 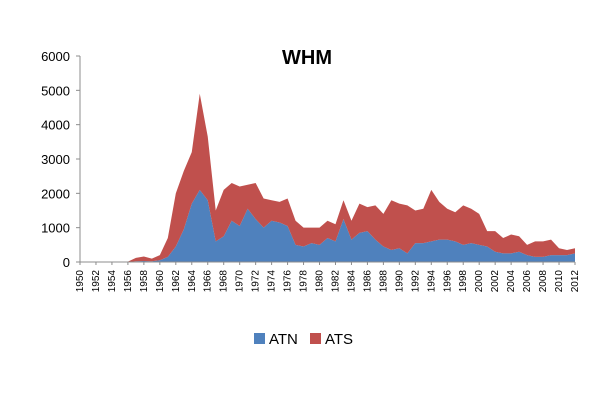 I want to click on x-tick-label: 1958, so click(x=144, y=281).